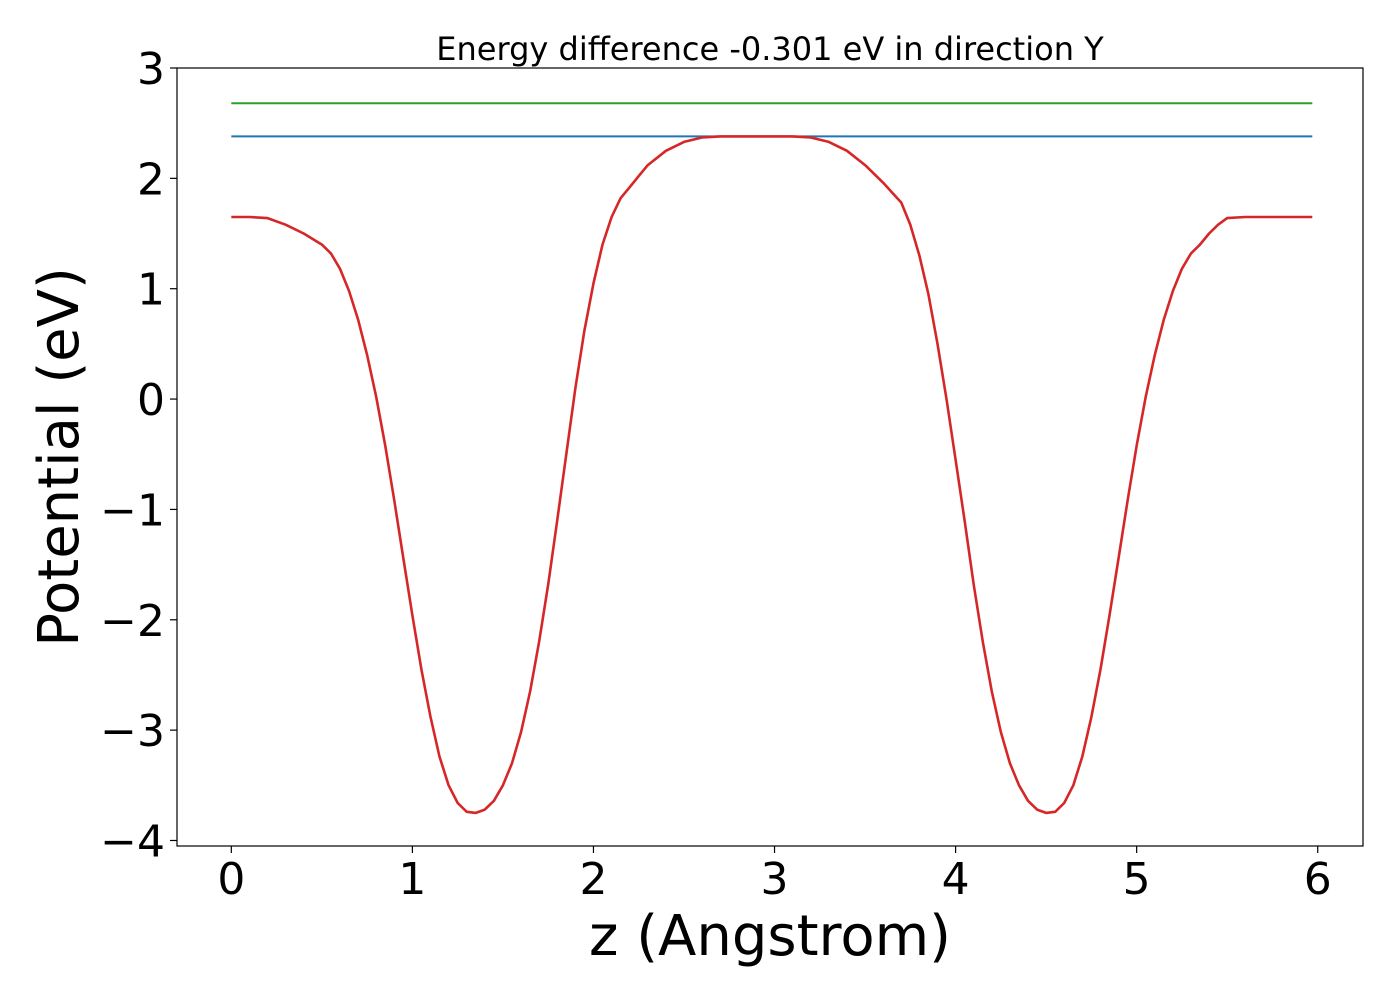  What do you see at coordinates (775, 879) in the screenshot?
I see `x-tick-label: 3` at bounding box center [775, 879].